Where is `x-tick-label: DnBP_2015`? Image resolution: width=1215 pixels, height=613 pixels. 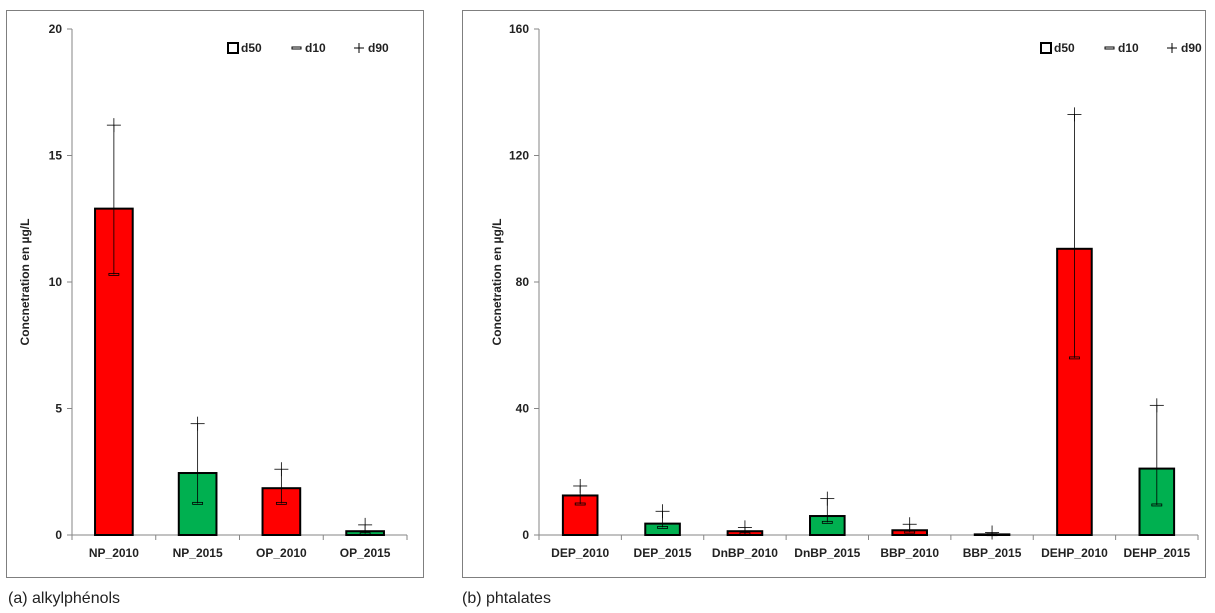
x-tick-label: DnBP_2015 is located at coordinates (827, 553).